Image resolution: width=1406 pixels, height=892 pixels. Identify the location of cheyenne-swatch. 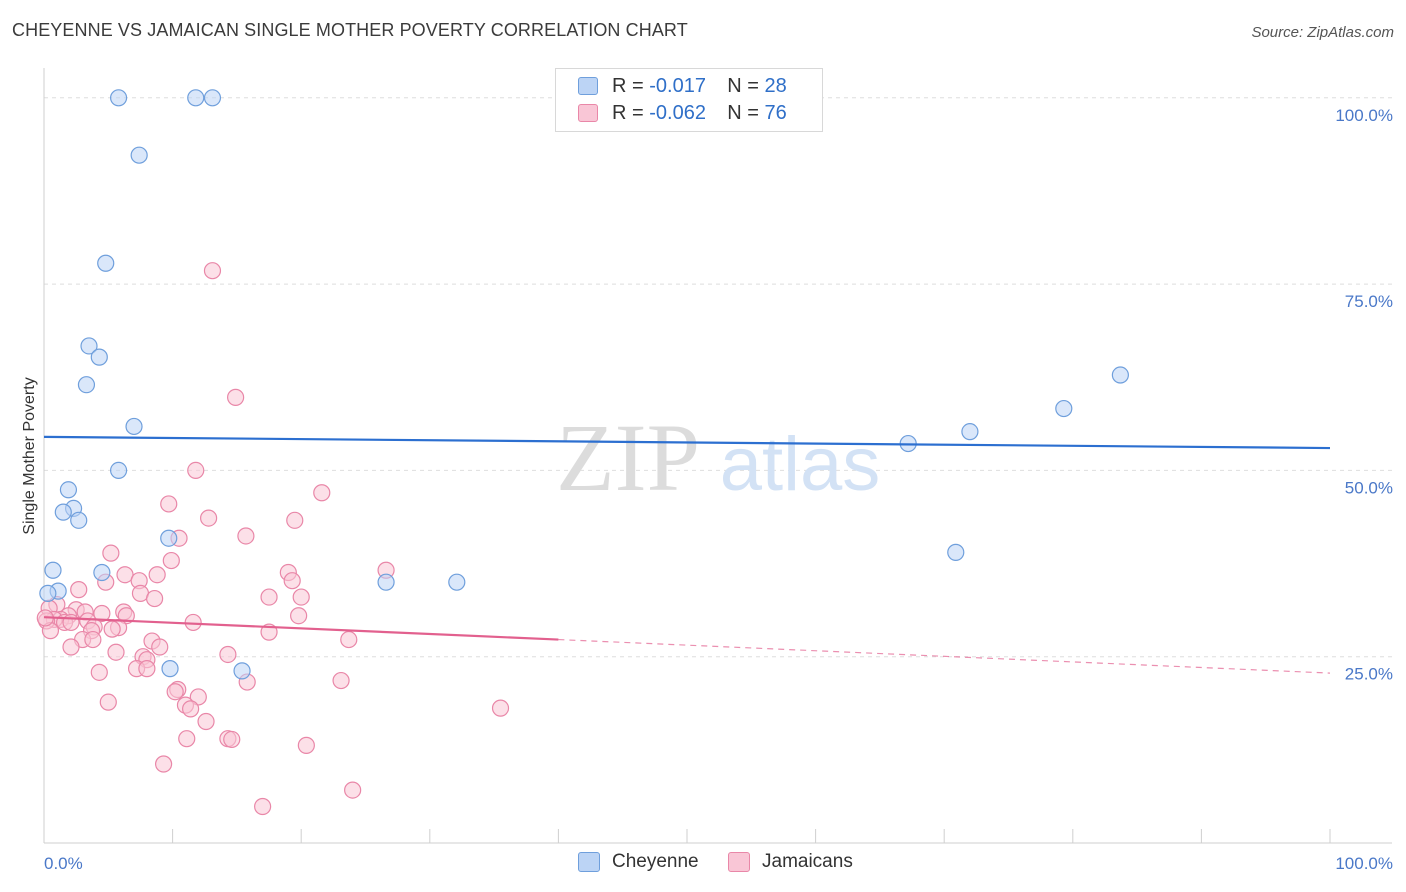
(588, 86).